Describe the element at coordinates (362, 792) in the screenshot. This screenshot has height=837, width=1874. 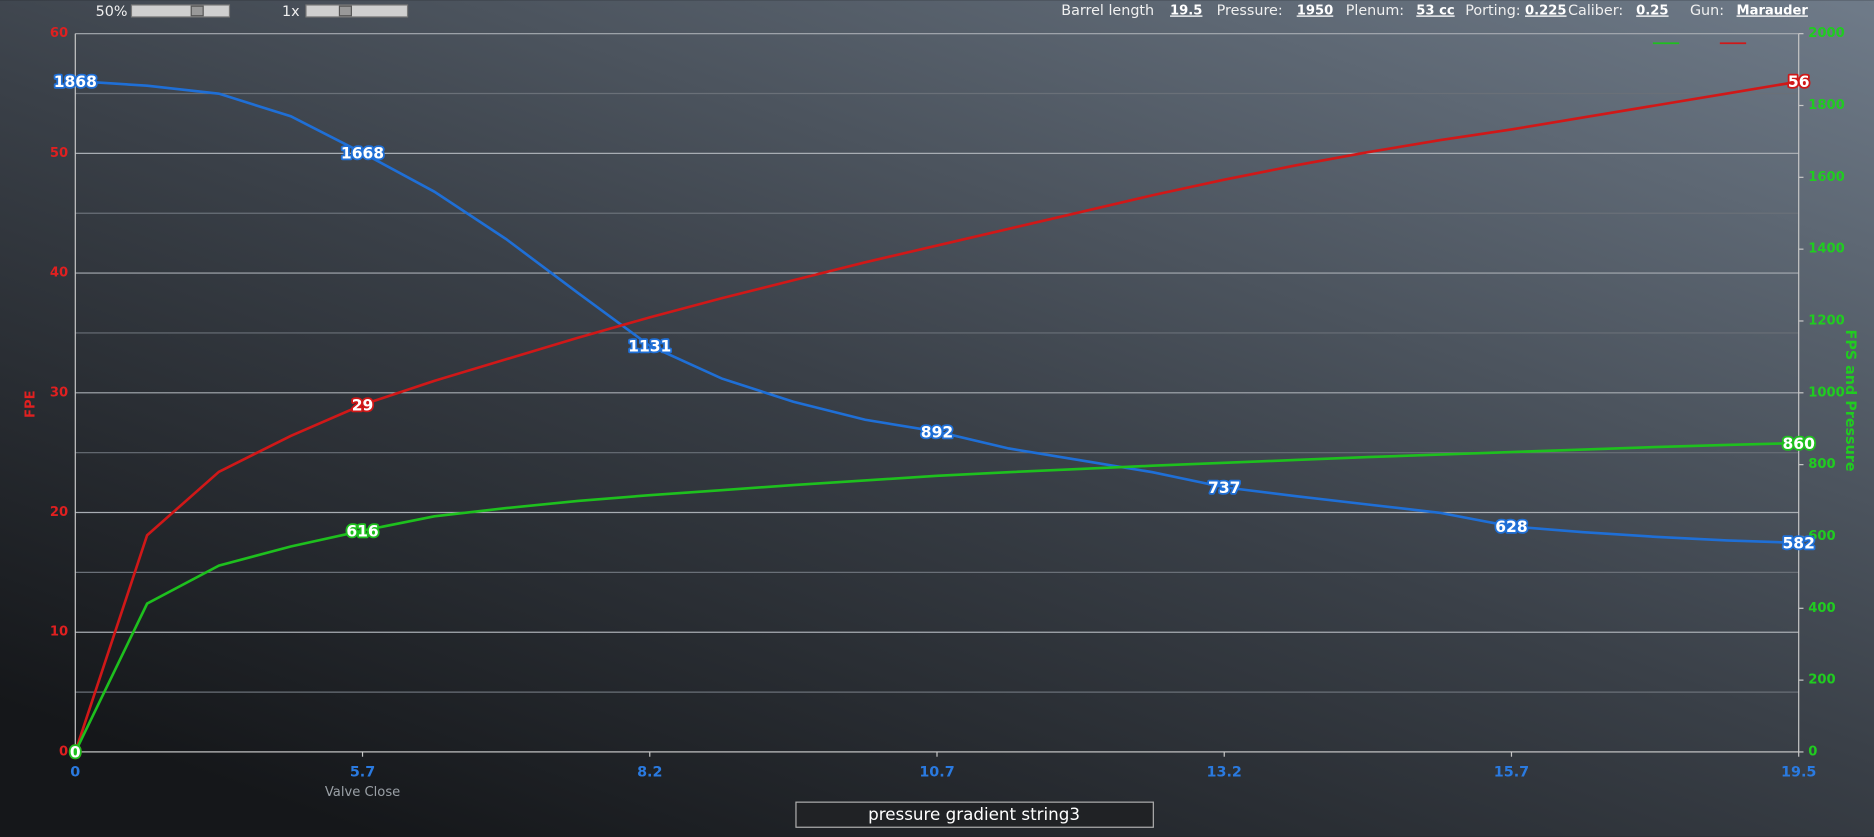
I see `x-axis-label: Valve Close` at that location.